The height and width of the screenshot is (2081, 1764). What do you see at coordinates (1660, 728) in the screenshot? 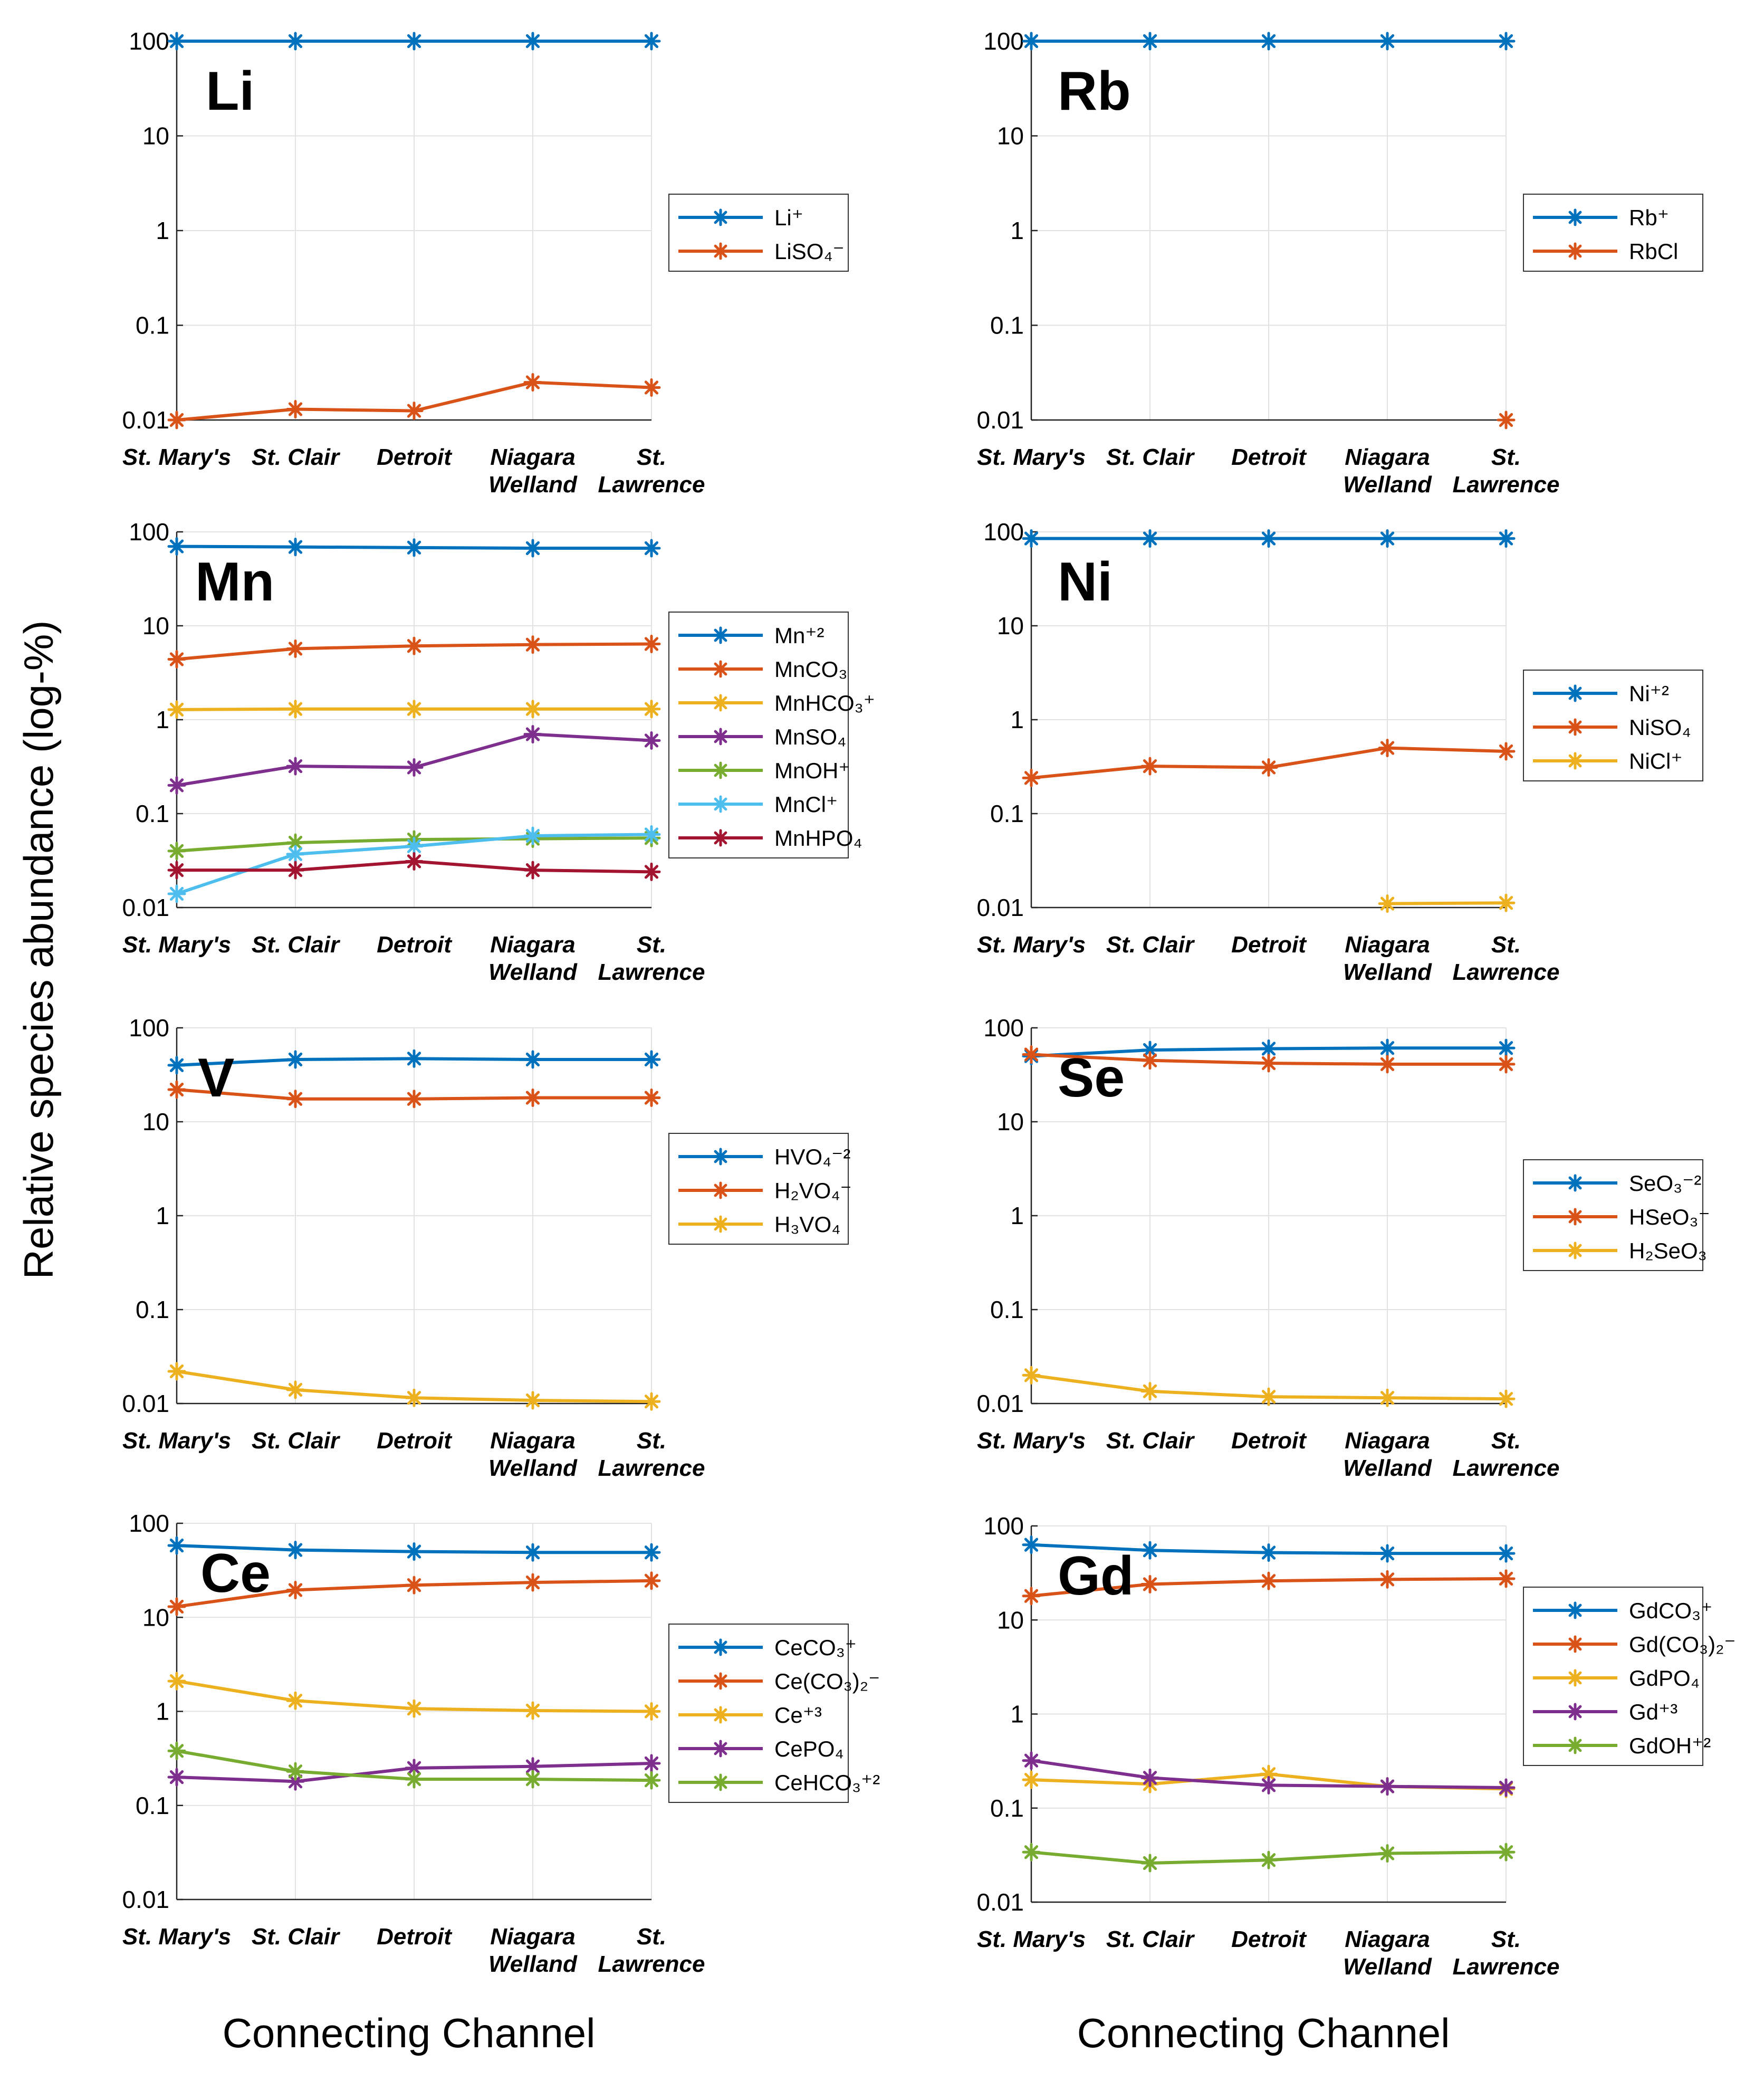
I see `legend-entry: NiSO₄` at bounding box center [1660, 728].